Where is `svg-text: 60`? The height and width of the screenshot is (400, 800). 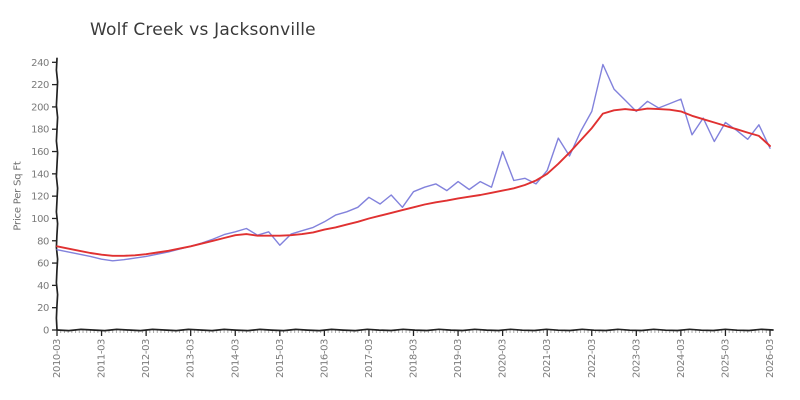 svg-text: 60 is located at coordinates (43, 264).